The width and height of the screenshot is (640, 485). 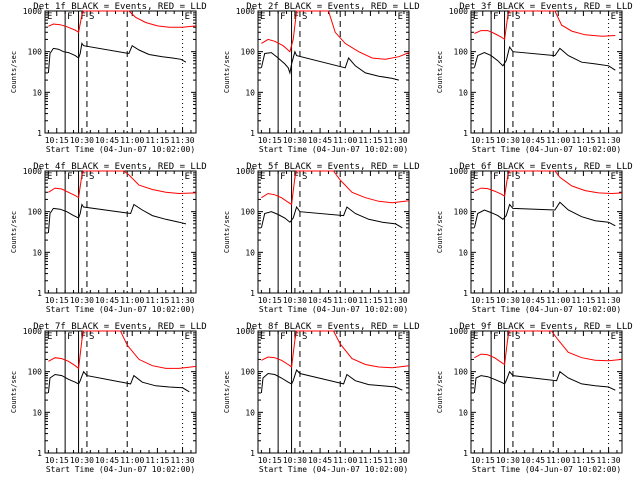 I want to click on chart-title: Det 5f BLACK = Events, RED = LLD, so click(x=332, y=167).